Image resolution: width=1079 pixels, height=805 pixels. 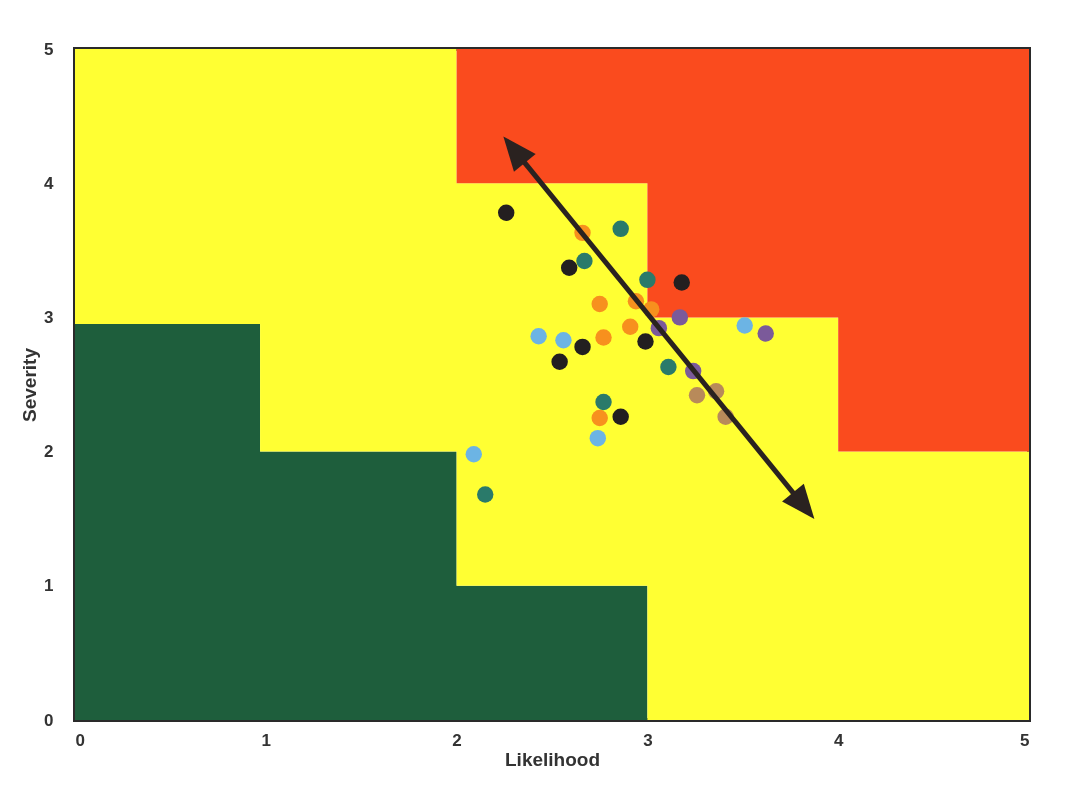 What do you see at coordinates (30, 384) in the screenshot?
I see `y-axis-title: Severity` at bounding box center [30, 384].